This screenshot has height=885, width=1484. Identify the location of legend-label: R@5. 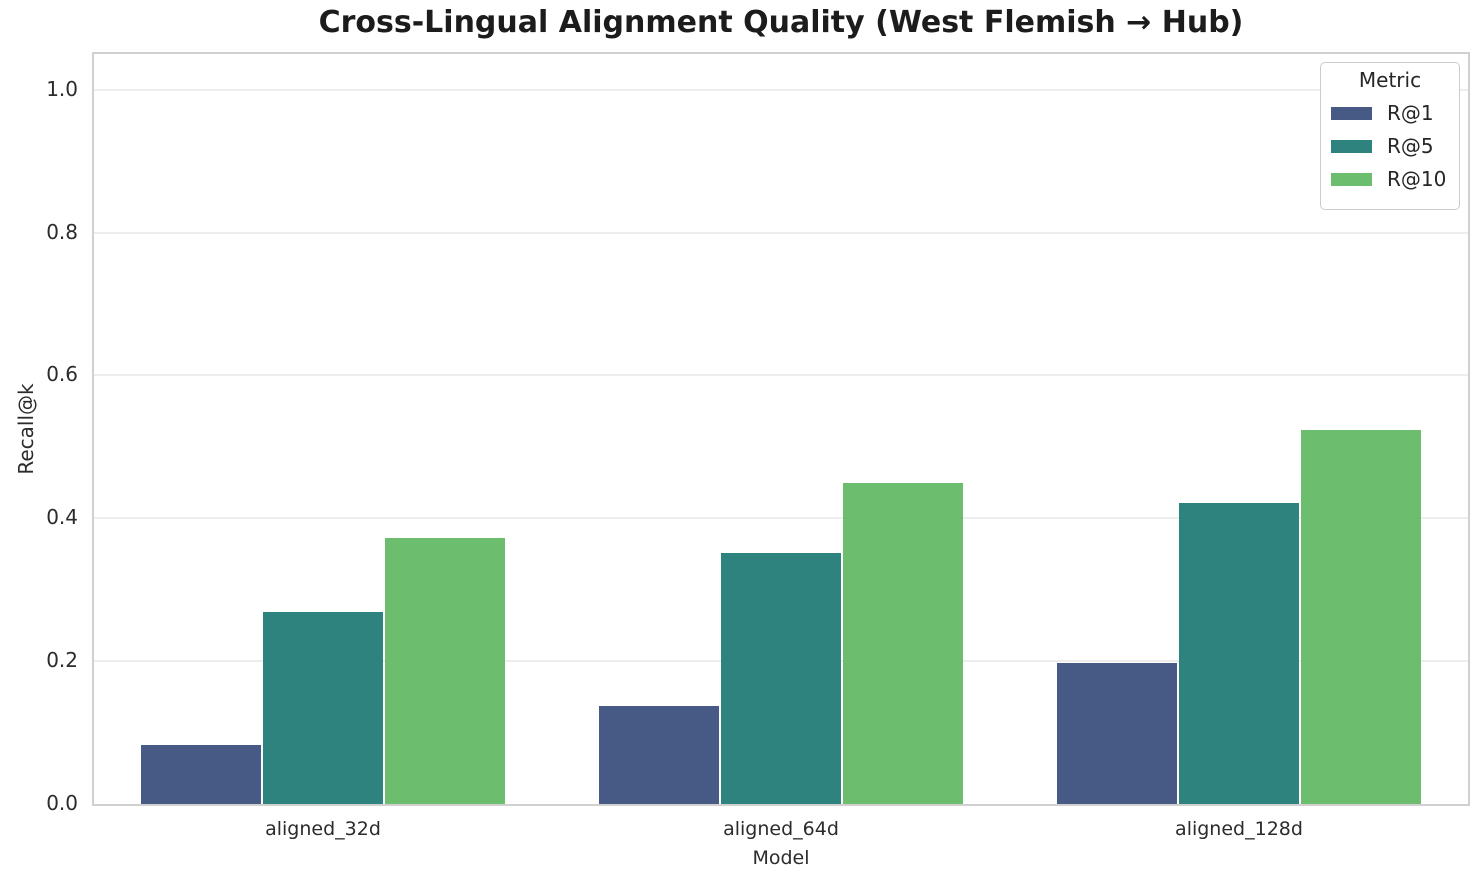
(1410, 146).